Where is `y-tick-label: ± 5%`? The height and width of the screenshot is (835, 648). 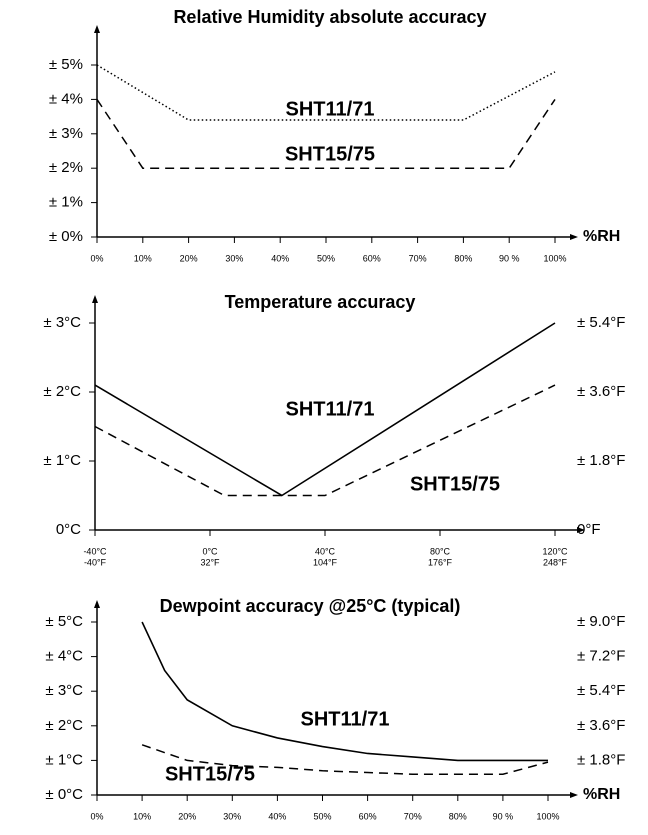
y-tick-label: ± 5% is located at coordinates (66, 64).